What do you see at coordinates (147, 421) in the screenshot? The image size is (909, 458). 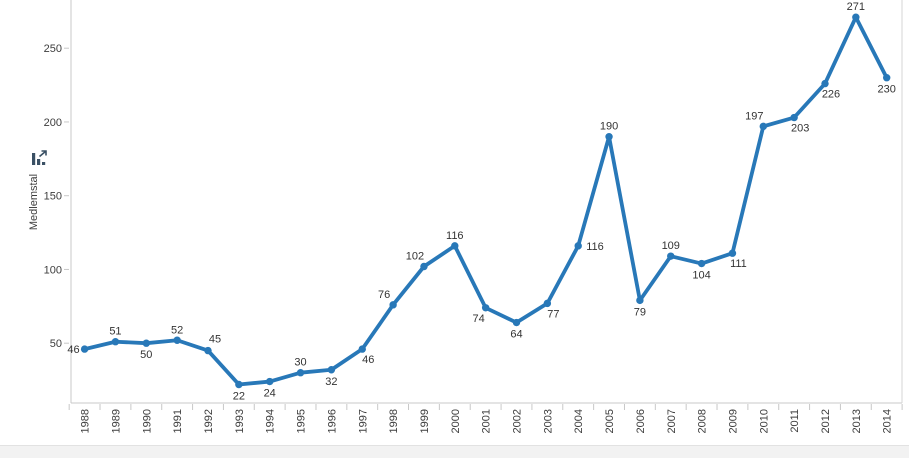 I see `x-tick-label: 1990` at bounding box center [147, 421].